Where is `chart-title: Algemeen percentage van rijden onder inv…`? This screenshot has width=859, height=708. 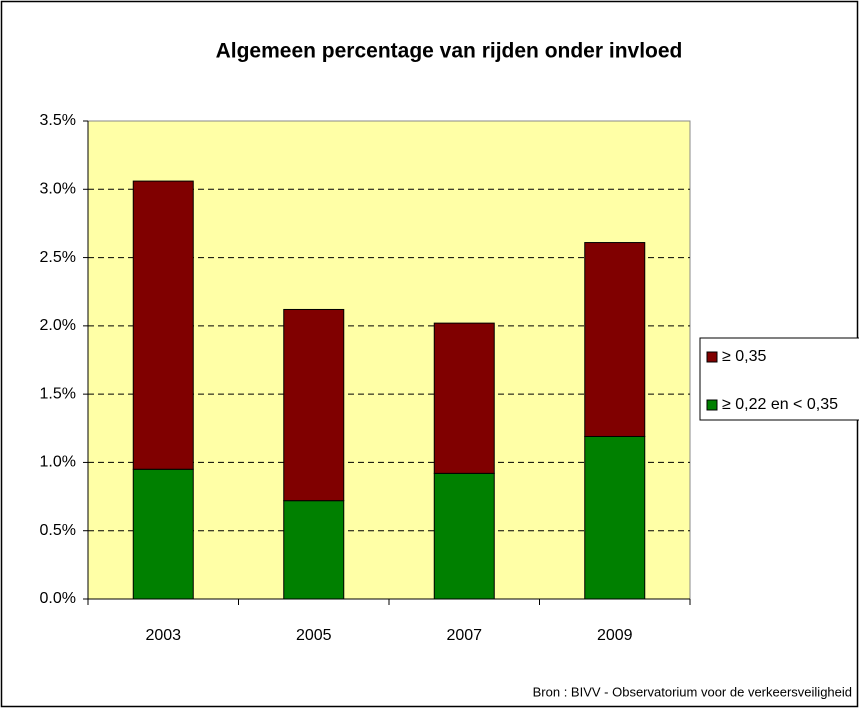
chart-title: Algemeen percentage van rijden onder inv… is located at coordinates (449, 51).